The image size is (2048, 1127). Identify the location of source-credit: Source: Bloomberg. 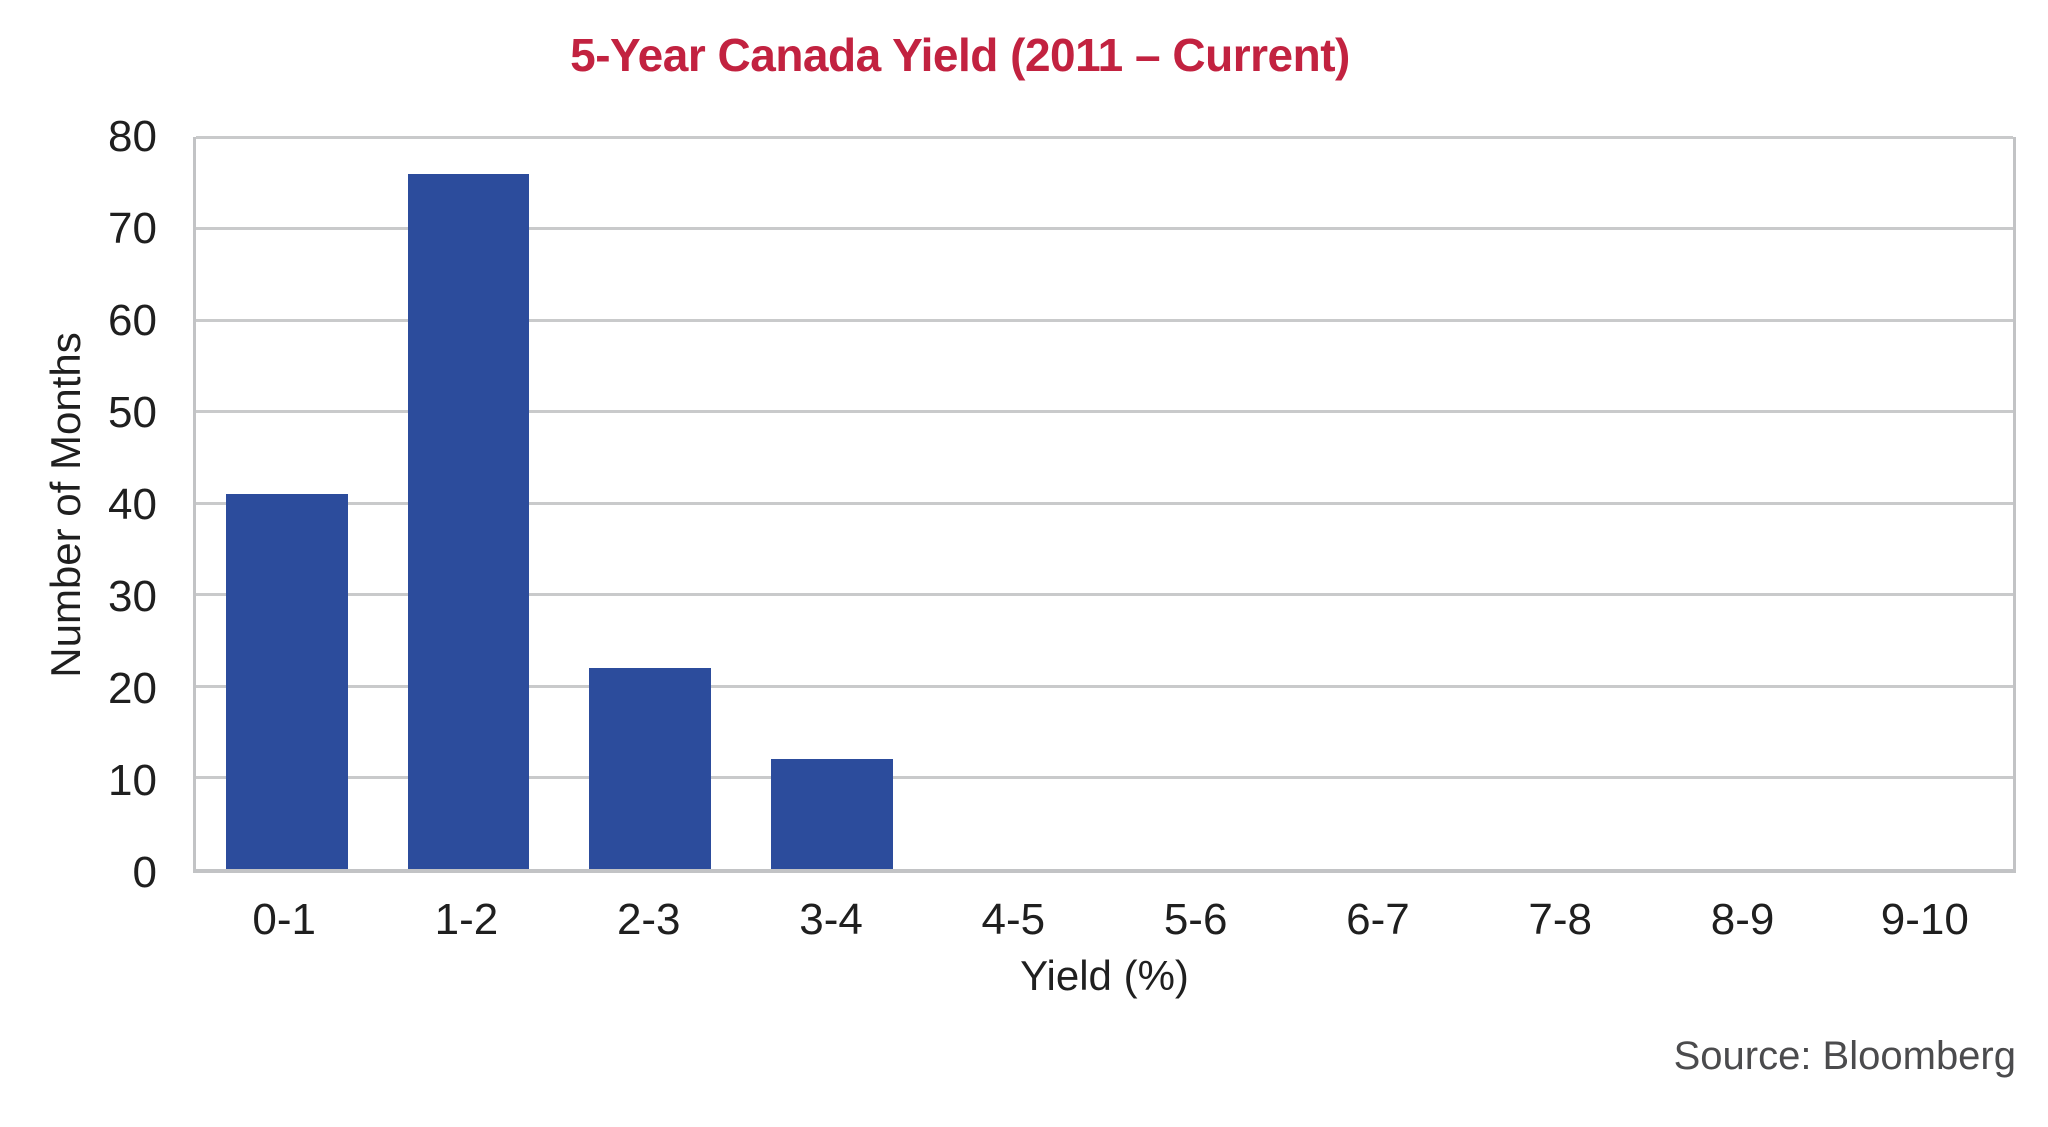
(1844, 1056).